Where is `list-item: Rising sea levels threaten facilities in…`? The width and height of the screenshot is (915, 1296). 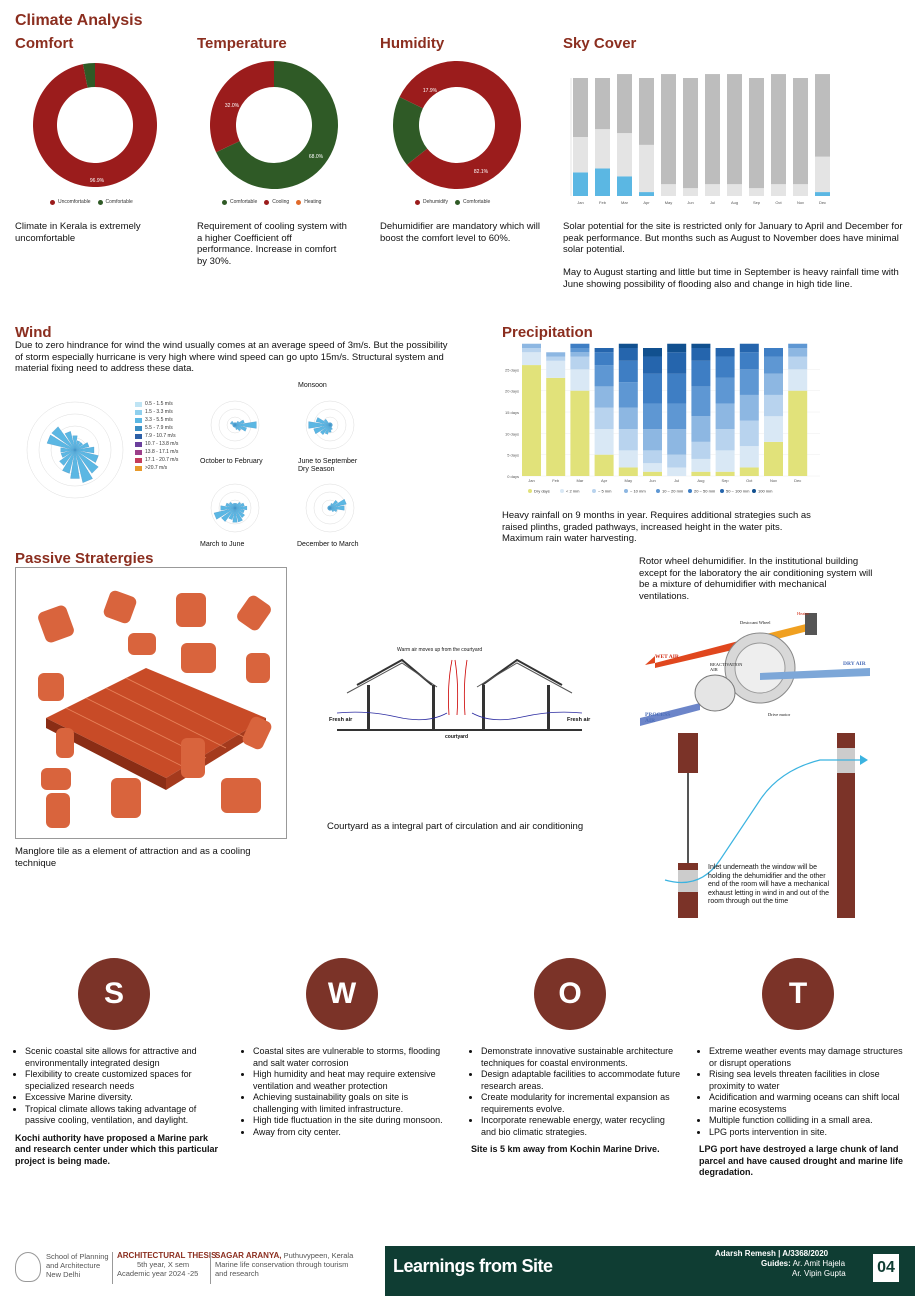 list-item: Rising sea levels threaten facilities in… is located at coordinates (806, 1080).